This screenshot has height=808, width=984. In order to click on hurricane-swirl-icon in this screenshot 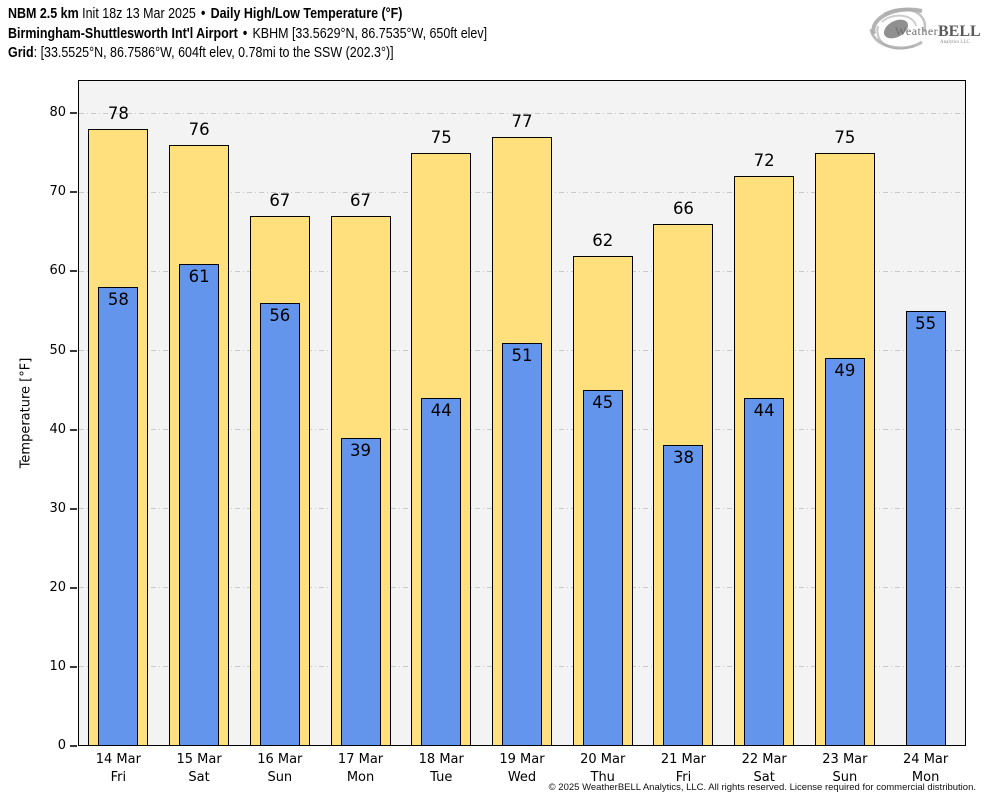, I will do `click(898, 28)`.